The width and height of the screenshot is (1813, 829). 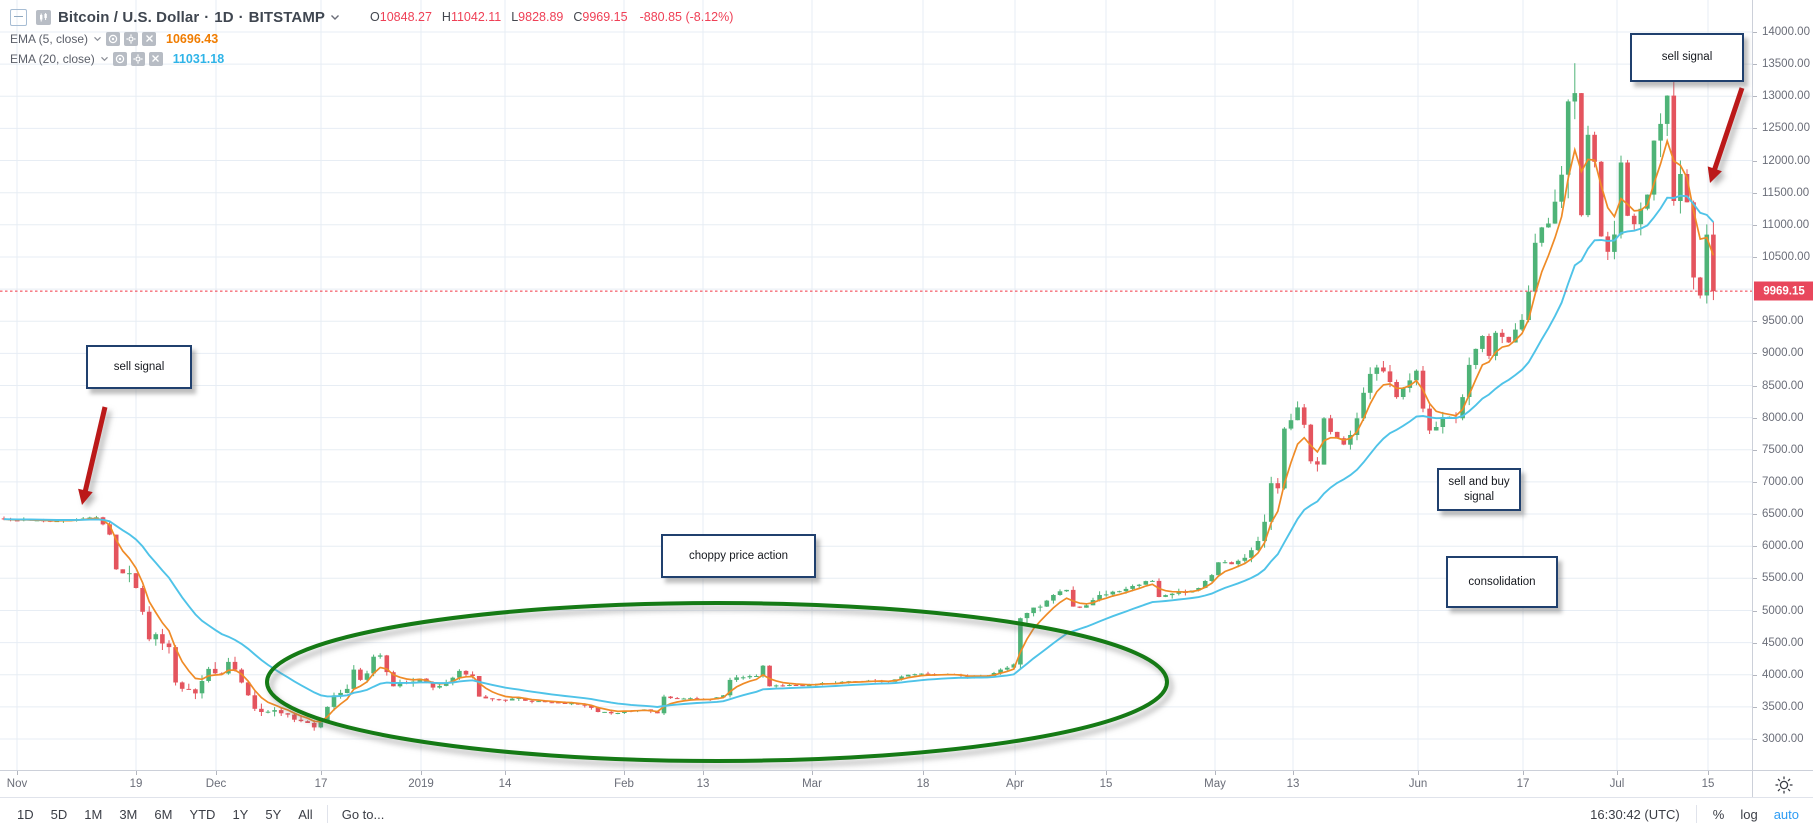 I want to click on range-buttons: 1D 5D 1M 3M 6M YTD 1Y 5Y All, so click(x=165, y=814).